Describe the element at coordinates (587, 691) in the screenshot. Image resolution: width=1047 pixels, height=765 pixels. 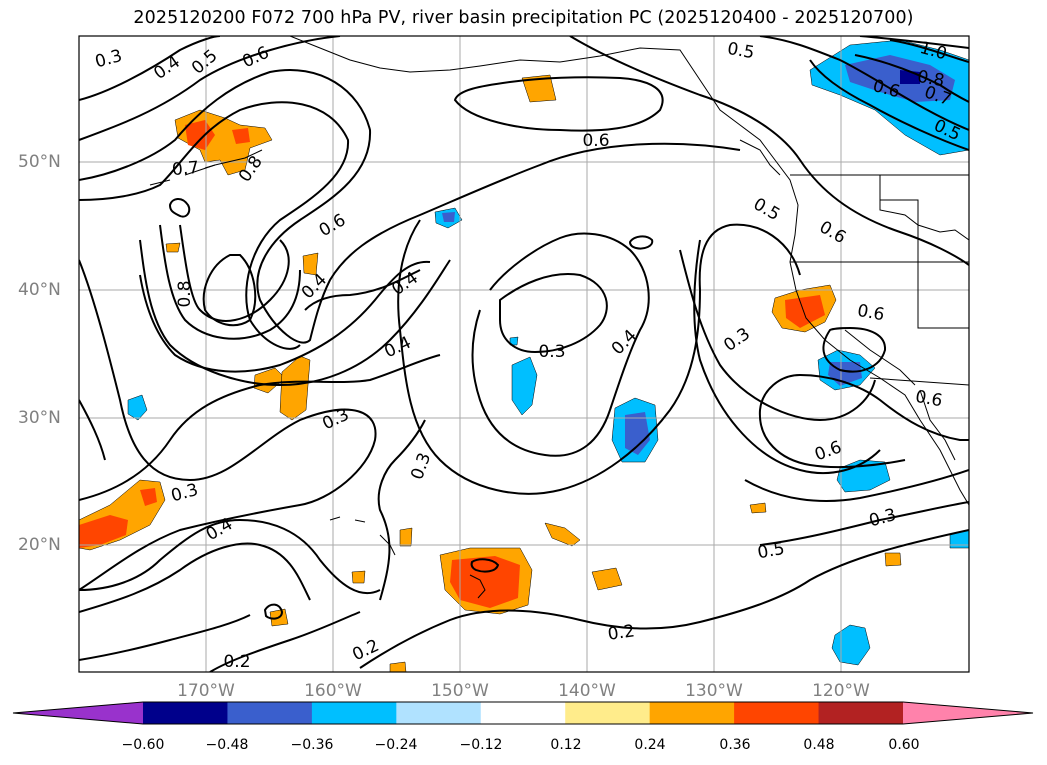
I see `lon-label: 140°W` at that location.